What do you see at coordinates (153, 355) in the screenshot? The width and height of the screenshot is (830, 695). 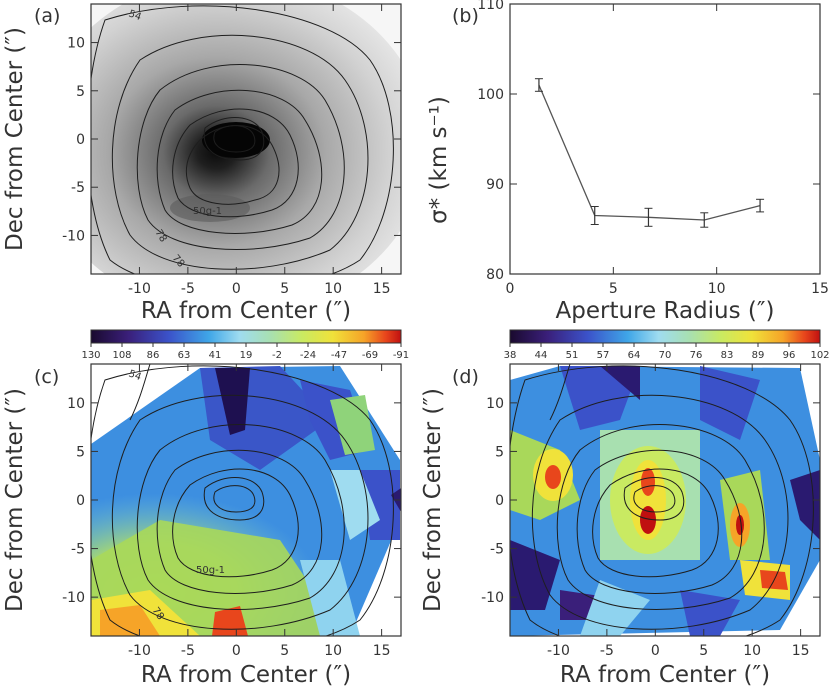 I see `colorbar-tick-label: 86` at bounding box center [153, 355].